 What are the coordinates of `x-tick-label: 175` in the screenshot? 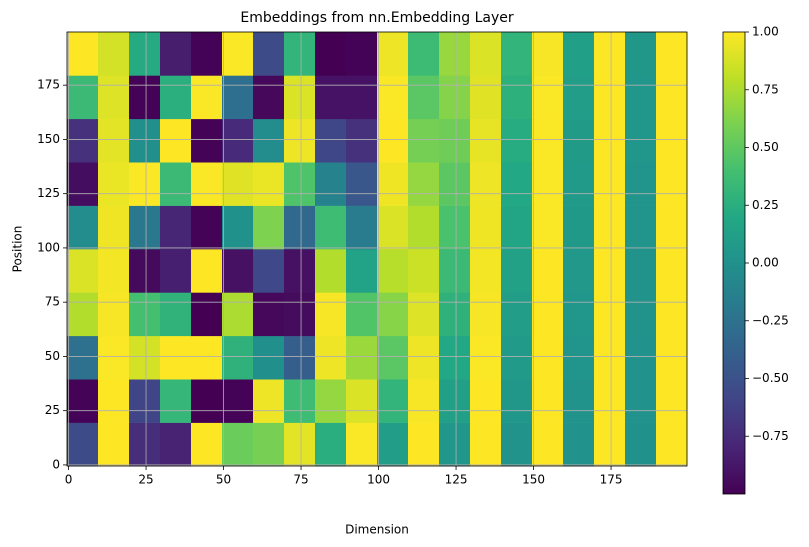 It's located at (611, 480).